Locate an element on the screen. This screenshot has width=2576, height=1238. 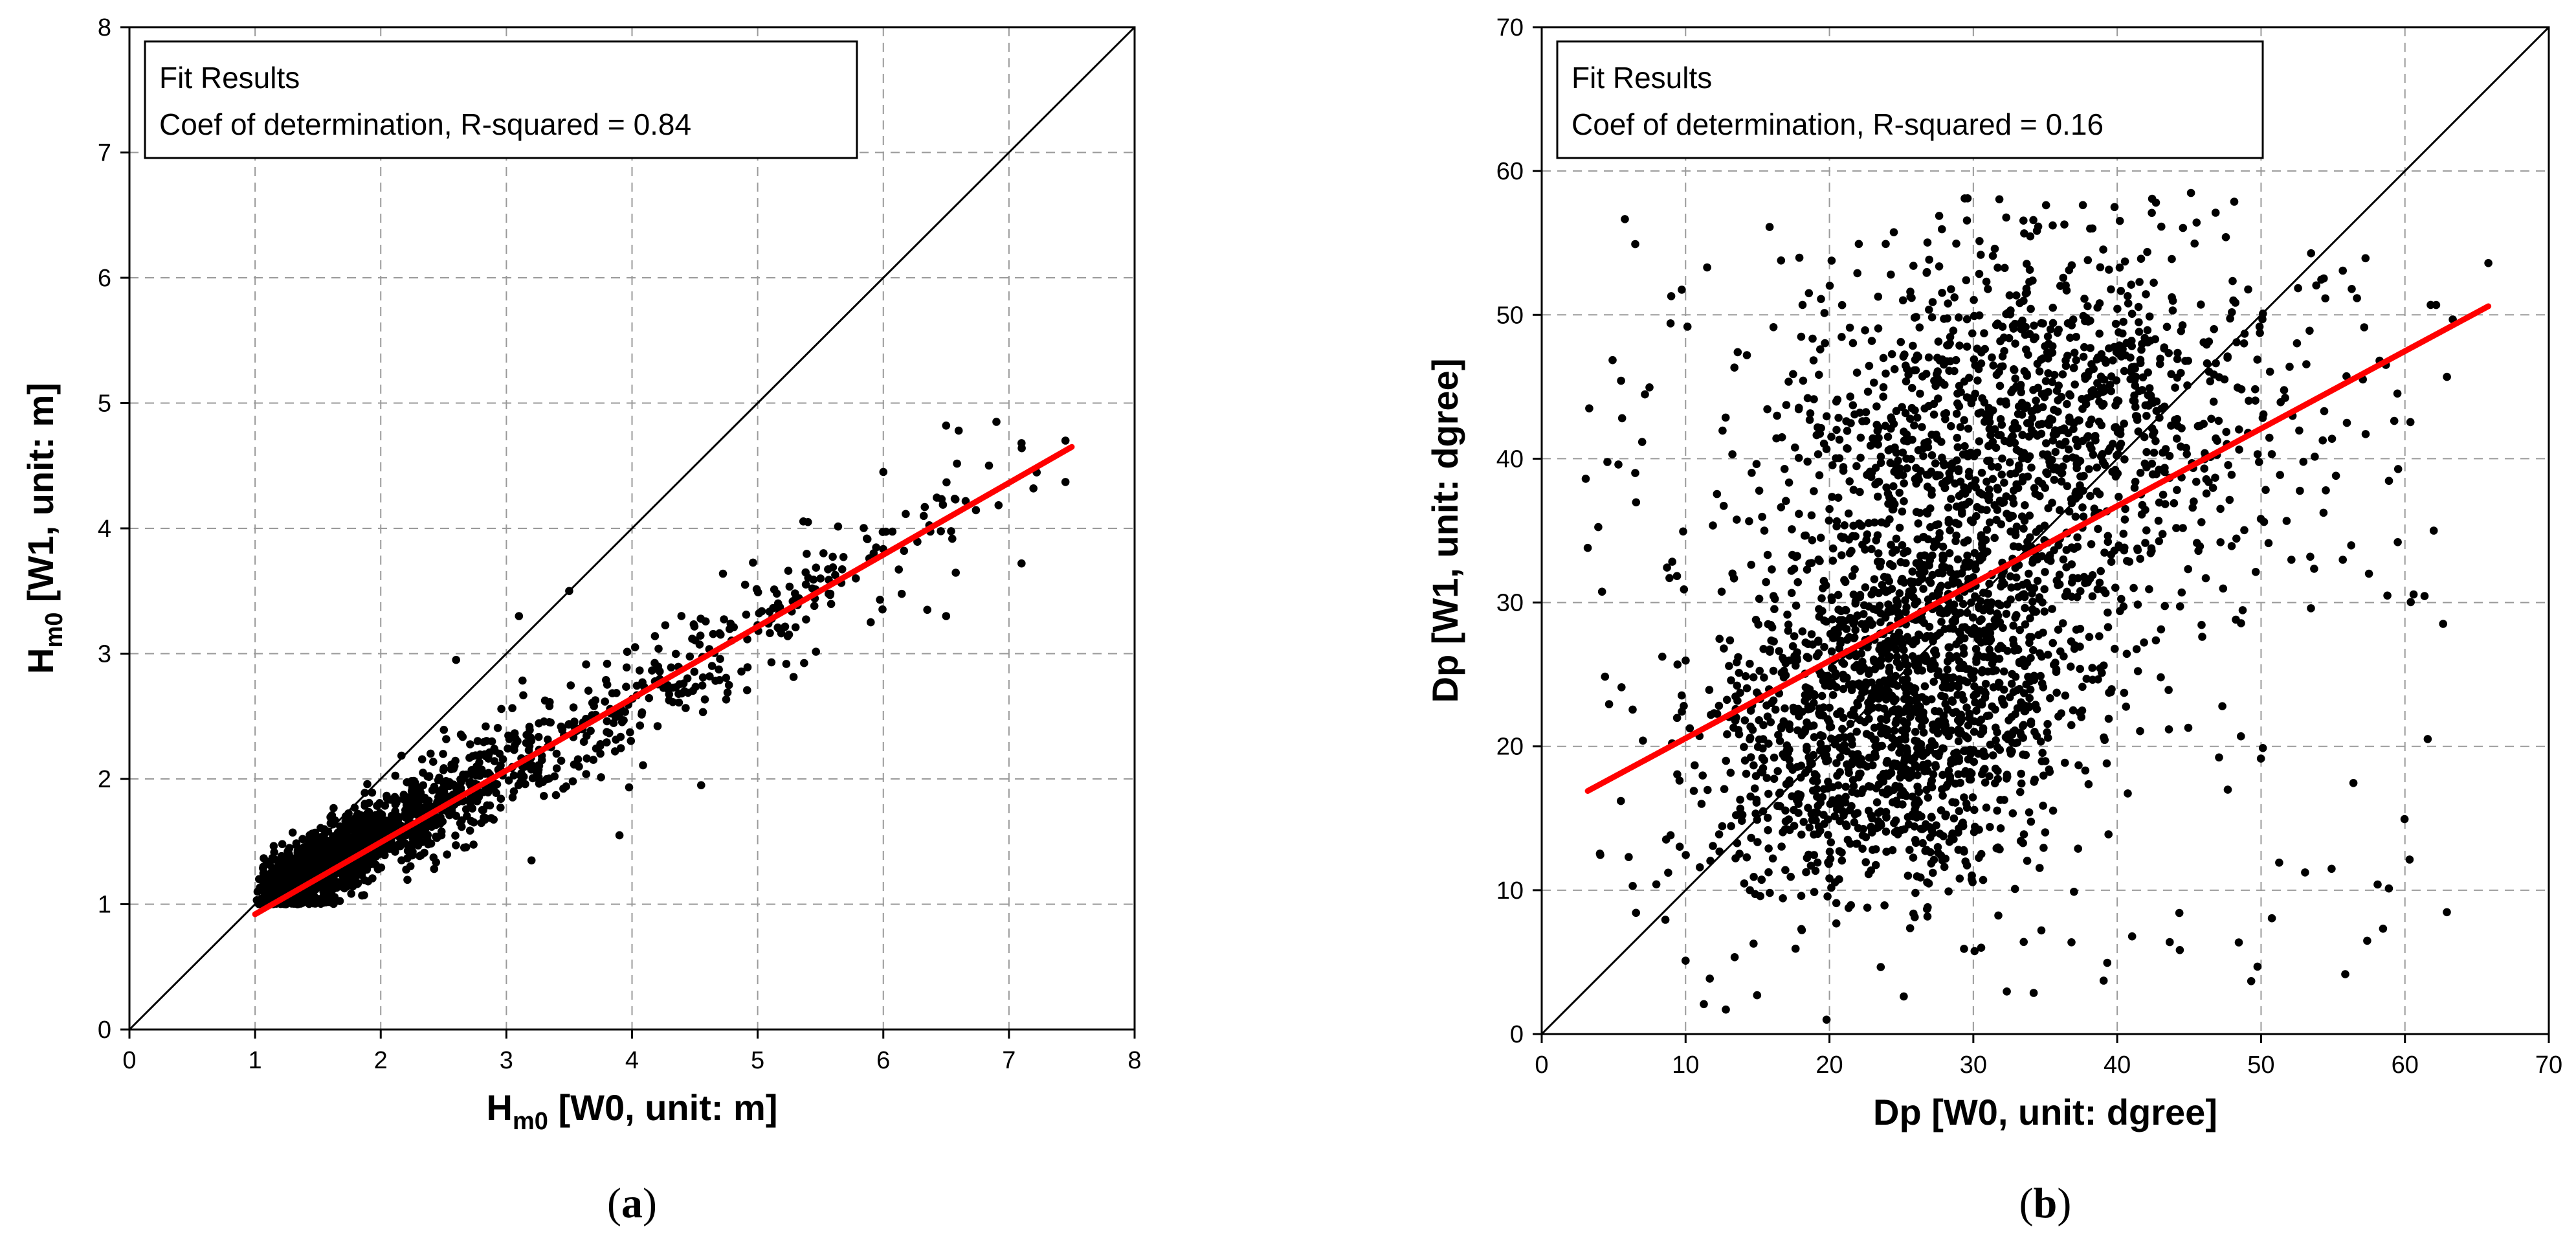
y-axis-label-subscript: m0 is located at coordinates (54, 630).